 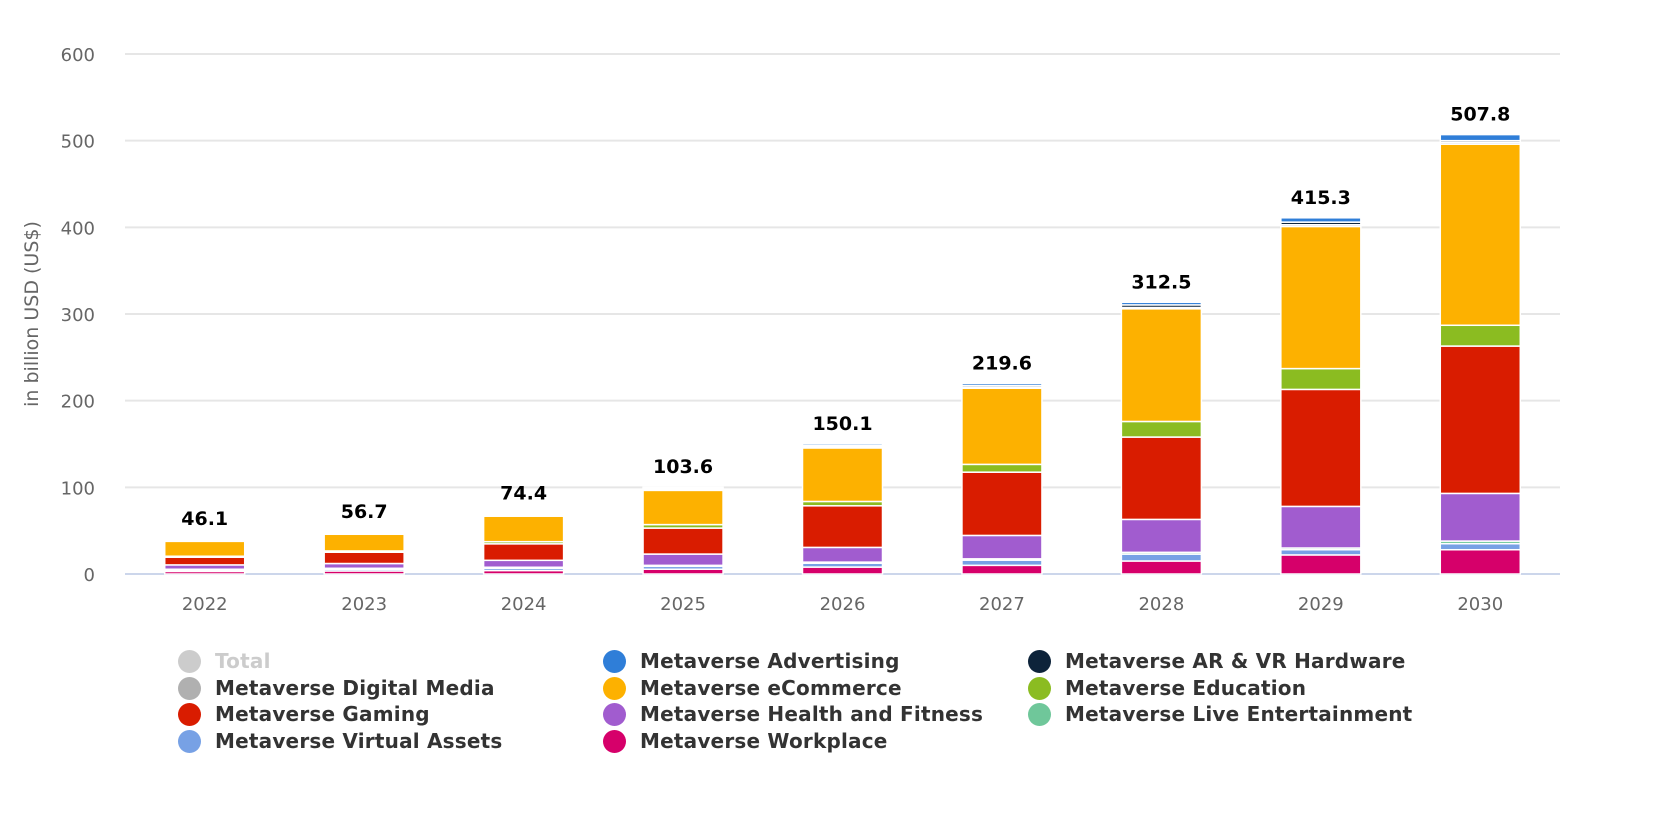 What do you see at coordinates (812, 714) in the screenshot?
I see `legend-label: Metaverse Health and Fitness` at bounding box center [812, 714].